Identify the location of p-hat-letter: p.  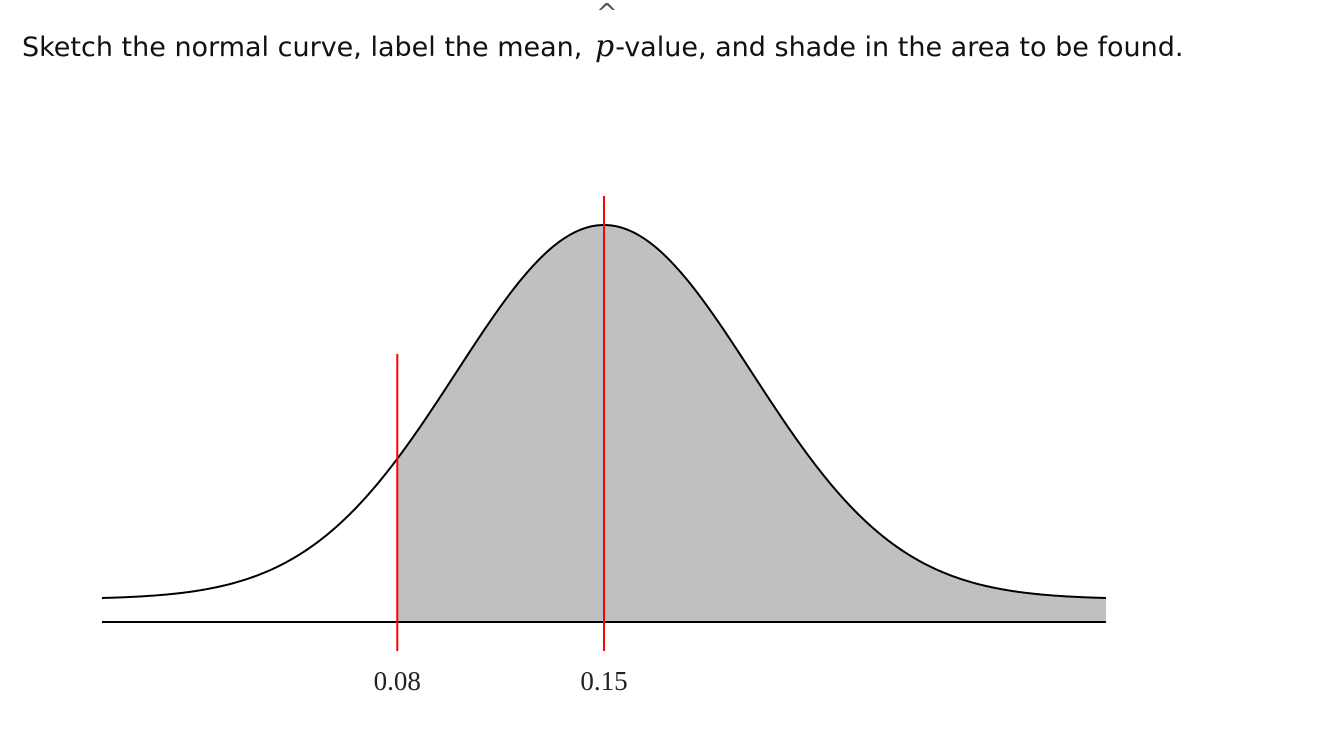
(604, 46).